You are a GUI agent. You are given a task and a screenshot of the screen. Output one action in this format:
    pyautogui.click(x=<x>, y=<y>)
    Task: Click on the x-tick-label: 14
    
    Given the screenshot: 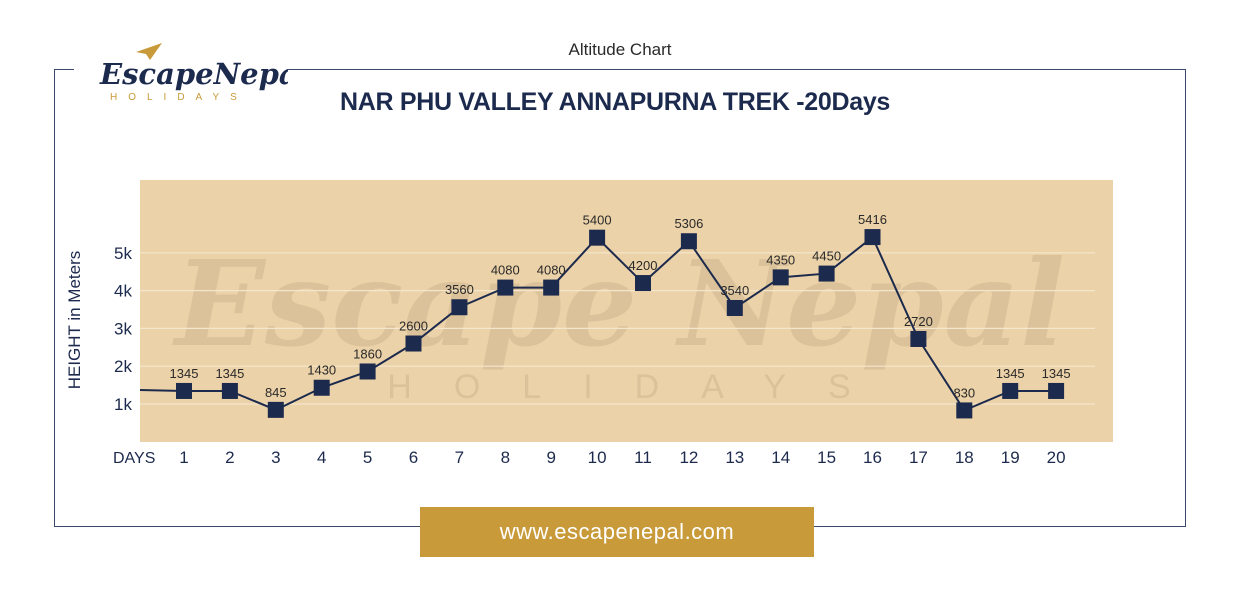 What is the action you would take?
    pyautogui.click(x=780, y=457)
    